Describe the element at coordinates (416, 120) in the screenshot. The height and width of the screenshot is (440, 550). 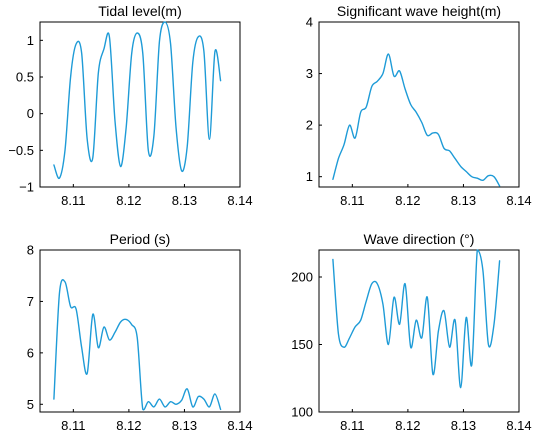
I see `wave-height-line` at that location.